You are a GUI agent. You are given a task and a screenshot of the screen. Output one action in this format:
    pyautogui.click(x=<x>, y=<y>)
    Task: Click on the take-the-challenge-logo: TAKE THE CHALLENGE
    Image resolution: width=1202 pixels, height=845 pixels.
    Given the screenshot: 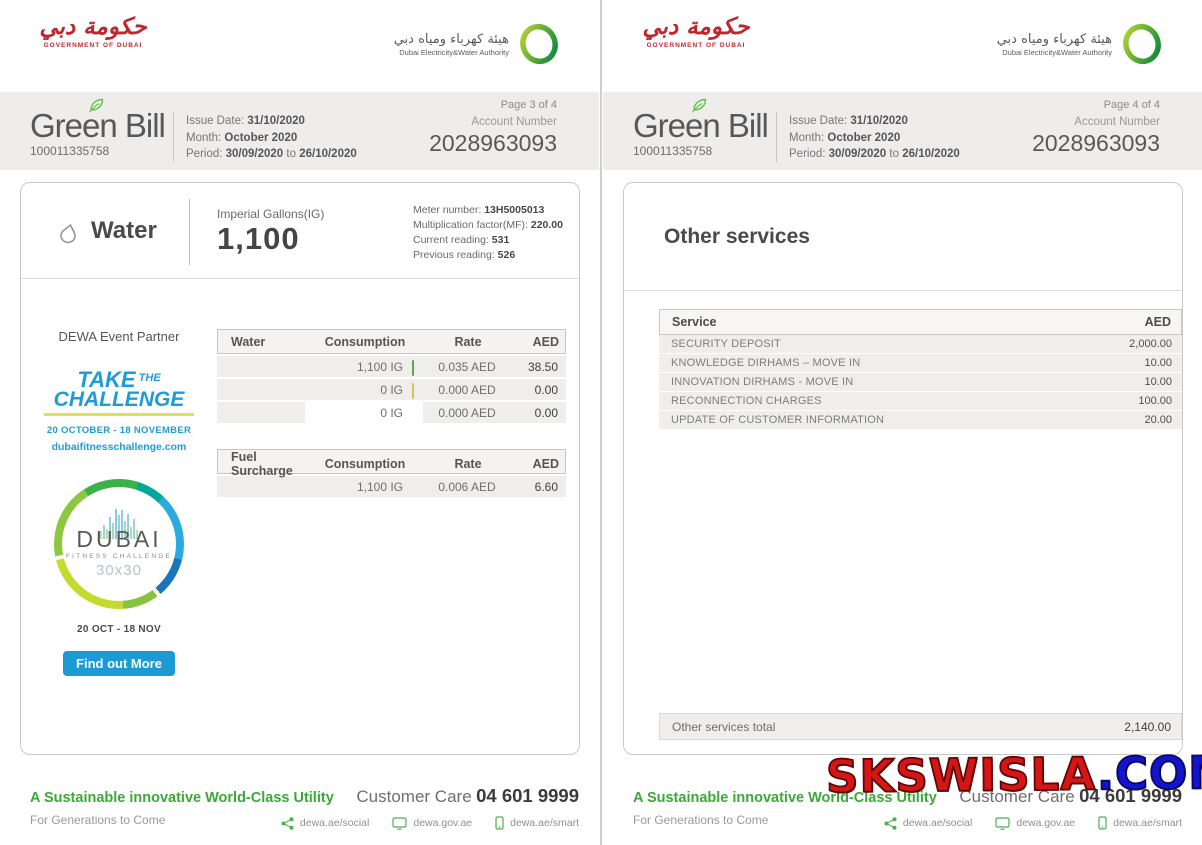 What is the action you would take?
    pyautogui.click(x=119, y=392)
    